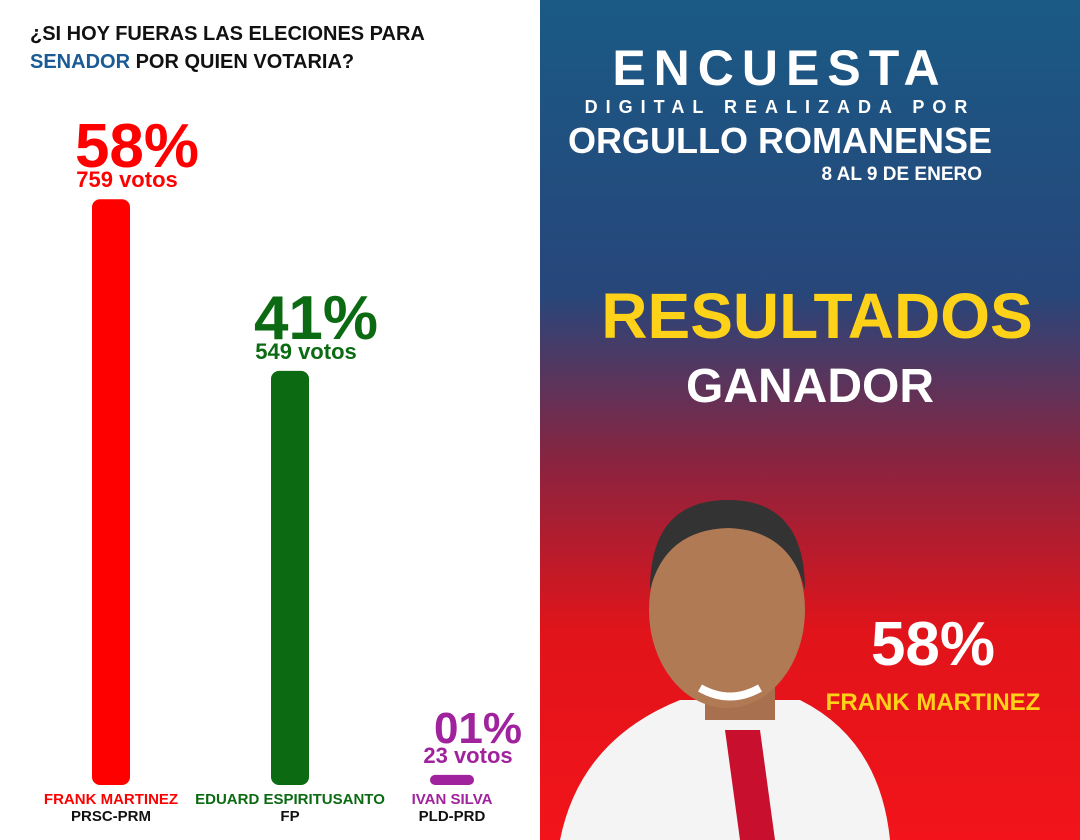 The image size is (1080, 840). What do you see at coordinates (245, 62) in the screenshot?
I see `title-rest: POR QUIEN VOTARIA?` at bounding box center [245, 62].